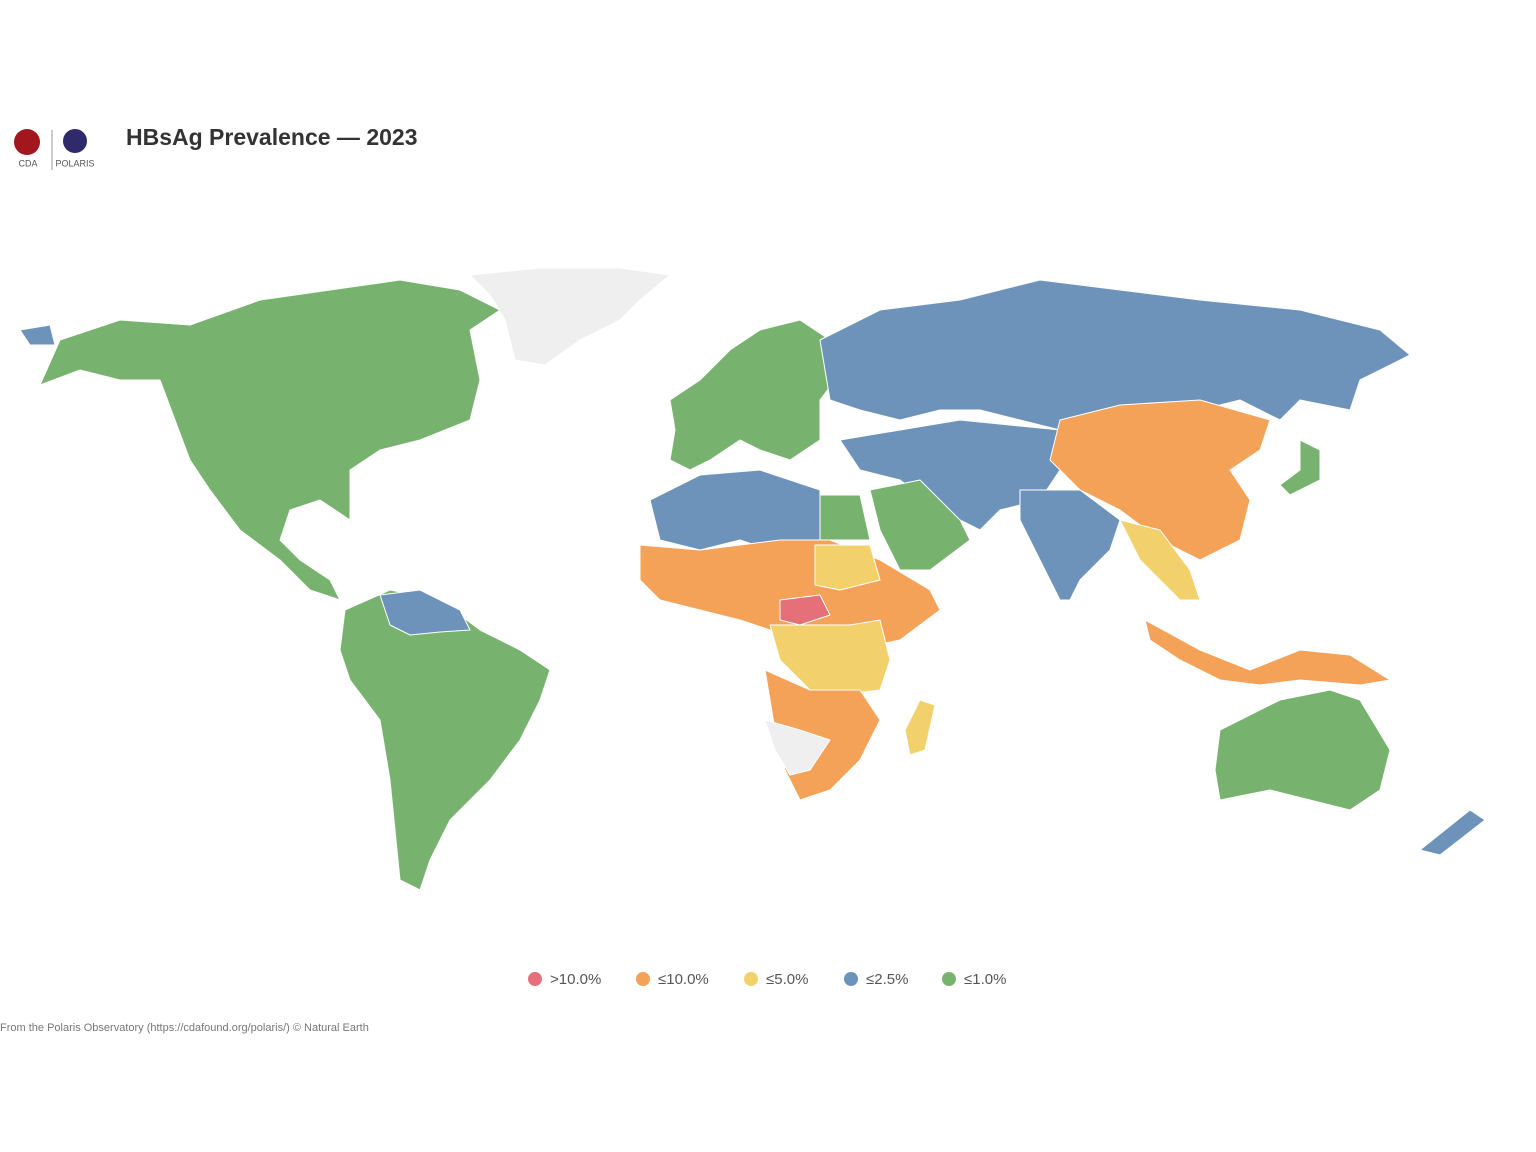 This screenshot has height=1152, width=1536. Describe the element at coordinates (683, 979) in the screenshot. I see `legend-label: ≤10.0%` at that location.